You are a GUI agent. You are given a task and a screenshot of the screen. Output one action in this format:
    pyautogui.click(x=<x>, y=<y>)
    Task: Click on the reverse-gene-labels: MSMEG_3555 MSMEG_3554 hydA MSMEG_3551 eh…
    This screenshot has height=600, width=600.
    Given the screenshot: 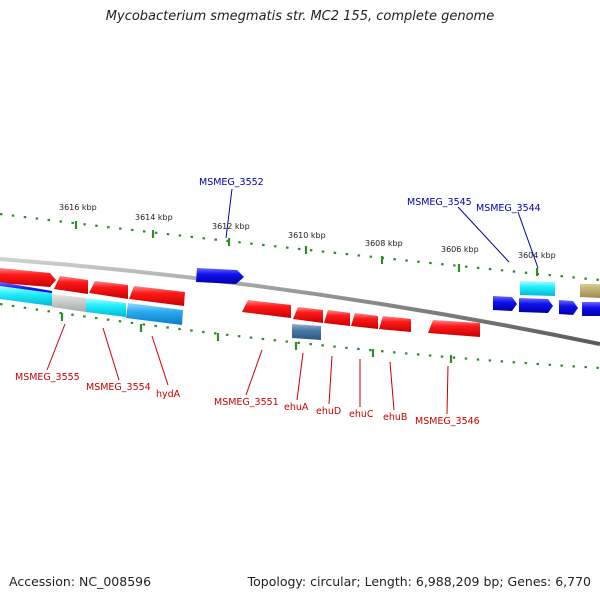 What is the action you would take?
    pyautogui.click(x=247, y=399)
    